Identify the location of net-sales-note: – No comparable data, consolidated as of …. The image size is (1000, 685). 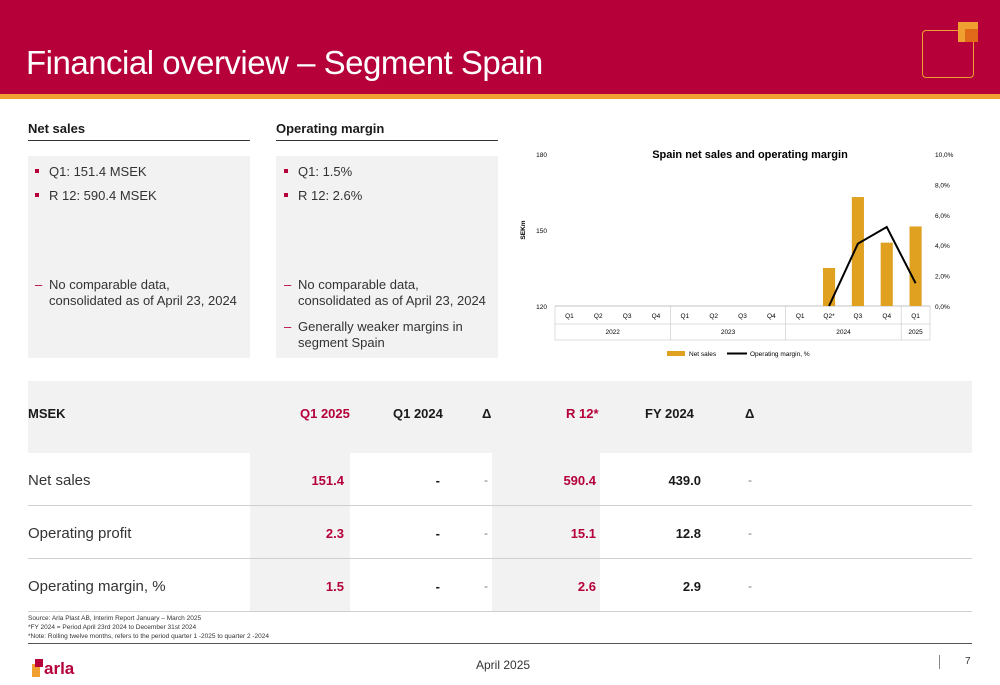
(140, 293).